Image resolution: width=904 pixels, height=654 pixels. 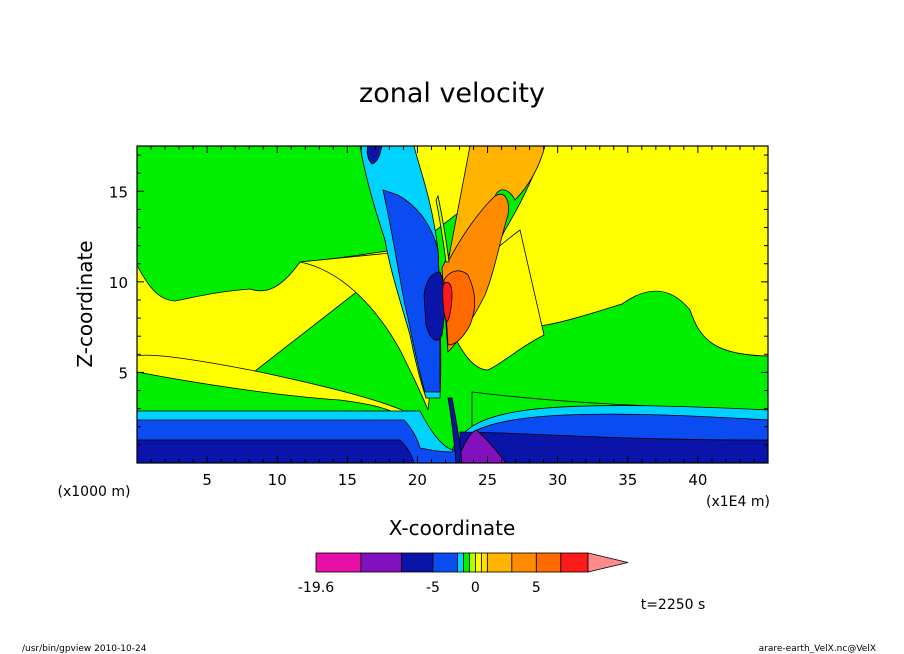 I want to click on region-purple-bottom, so click(x=481, y=446).